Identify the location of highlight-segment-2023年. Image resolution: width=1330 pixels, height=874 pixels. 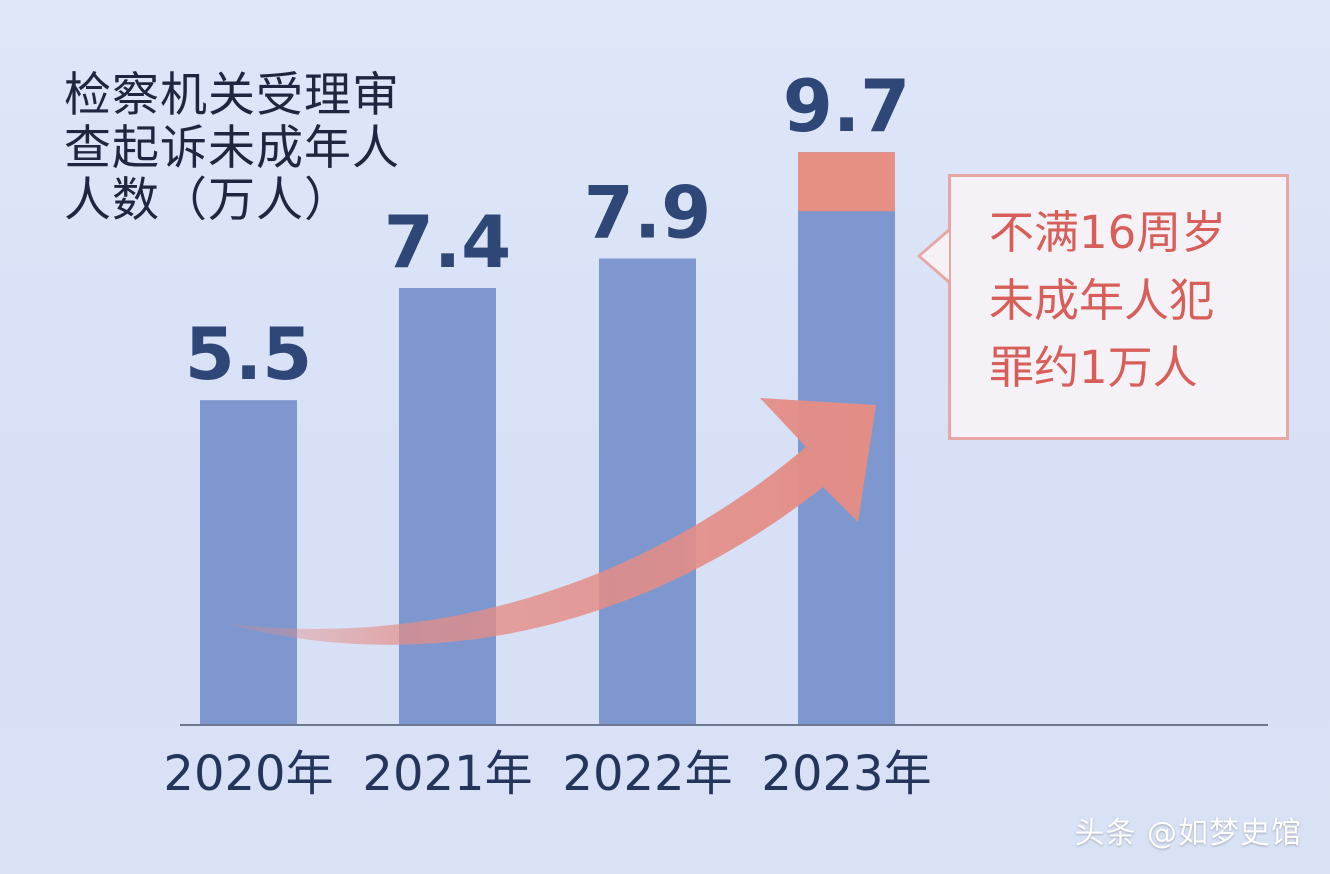
(846, 182).